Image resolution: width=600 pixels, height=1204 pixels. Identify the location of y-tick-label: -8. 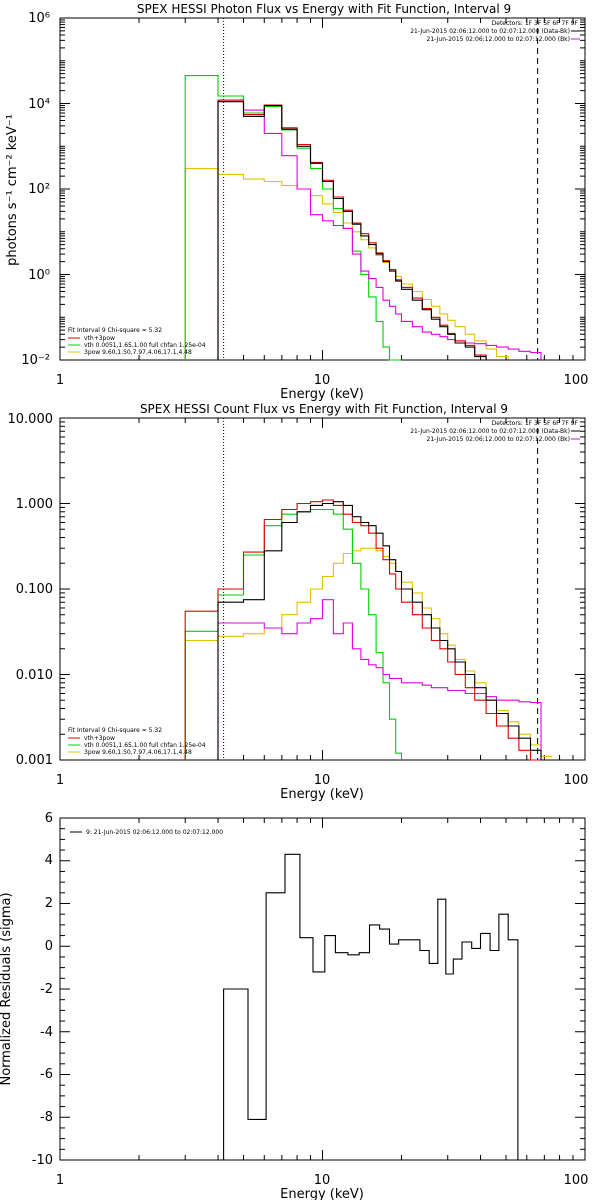
(46, 1117).